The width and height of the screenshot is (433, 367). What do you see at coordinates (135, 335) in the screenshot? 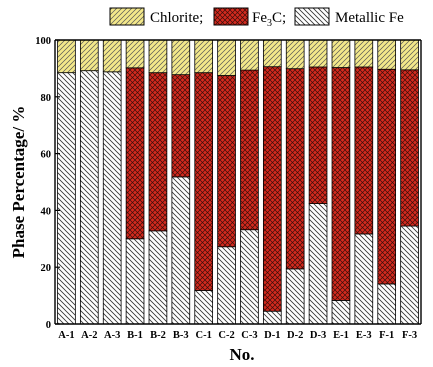
I see `x-tick-label-b-1: B-1` at bounding box center [135, 335].